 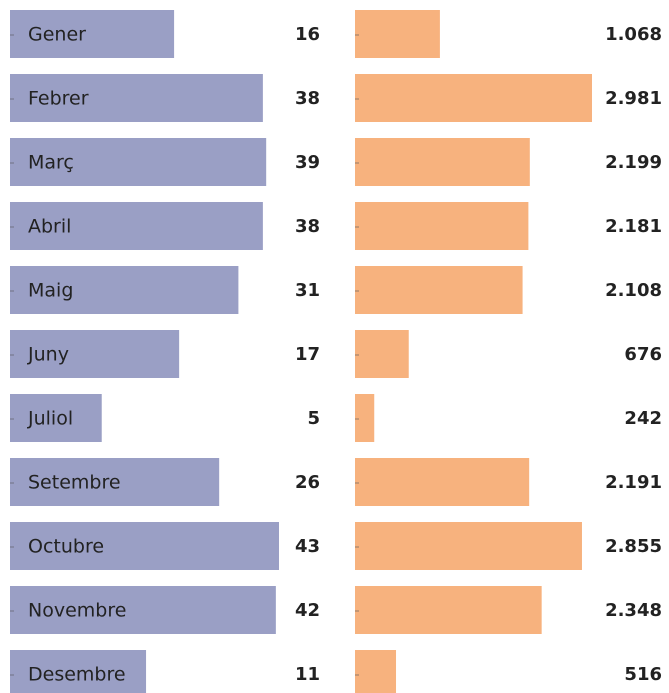 I want to click on category-label: Juliol, so click(x=50, y=419).